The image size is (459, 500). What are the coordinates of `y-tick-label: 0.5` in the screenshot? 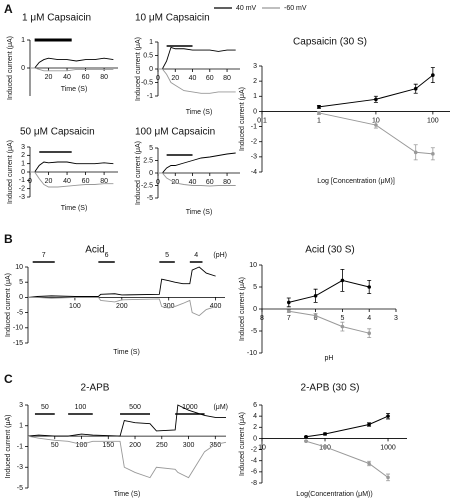 It's located at (148, 55).